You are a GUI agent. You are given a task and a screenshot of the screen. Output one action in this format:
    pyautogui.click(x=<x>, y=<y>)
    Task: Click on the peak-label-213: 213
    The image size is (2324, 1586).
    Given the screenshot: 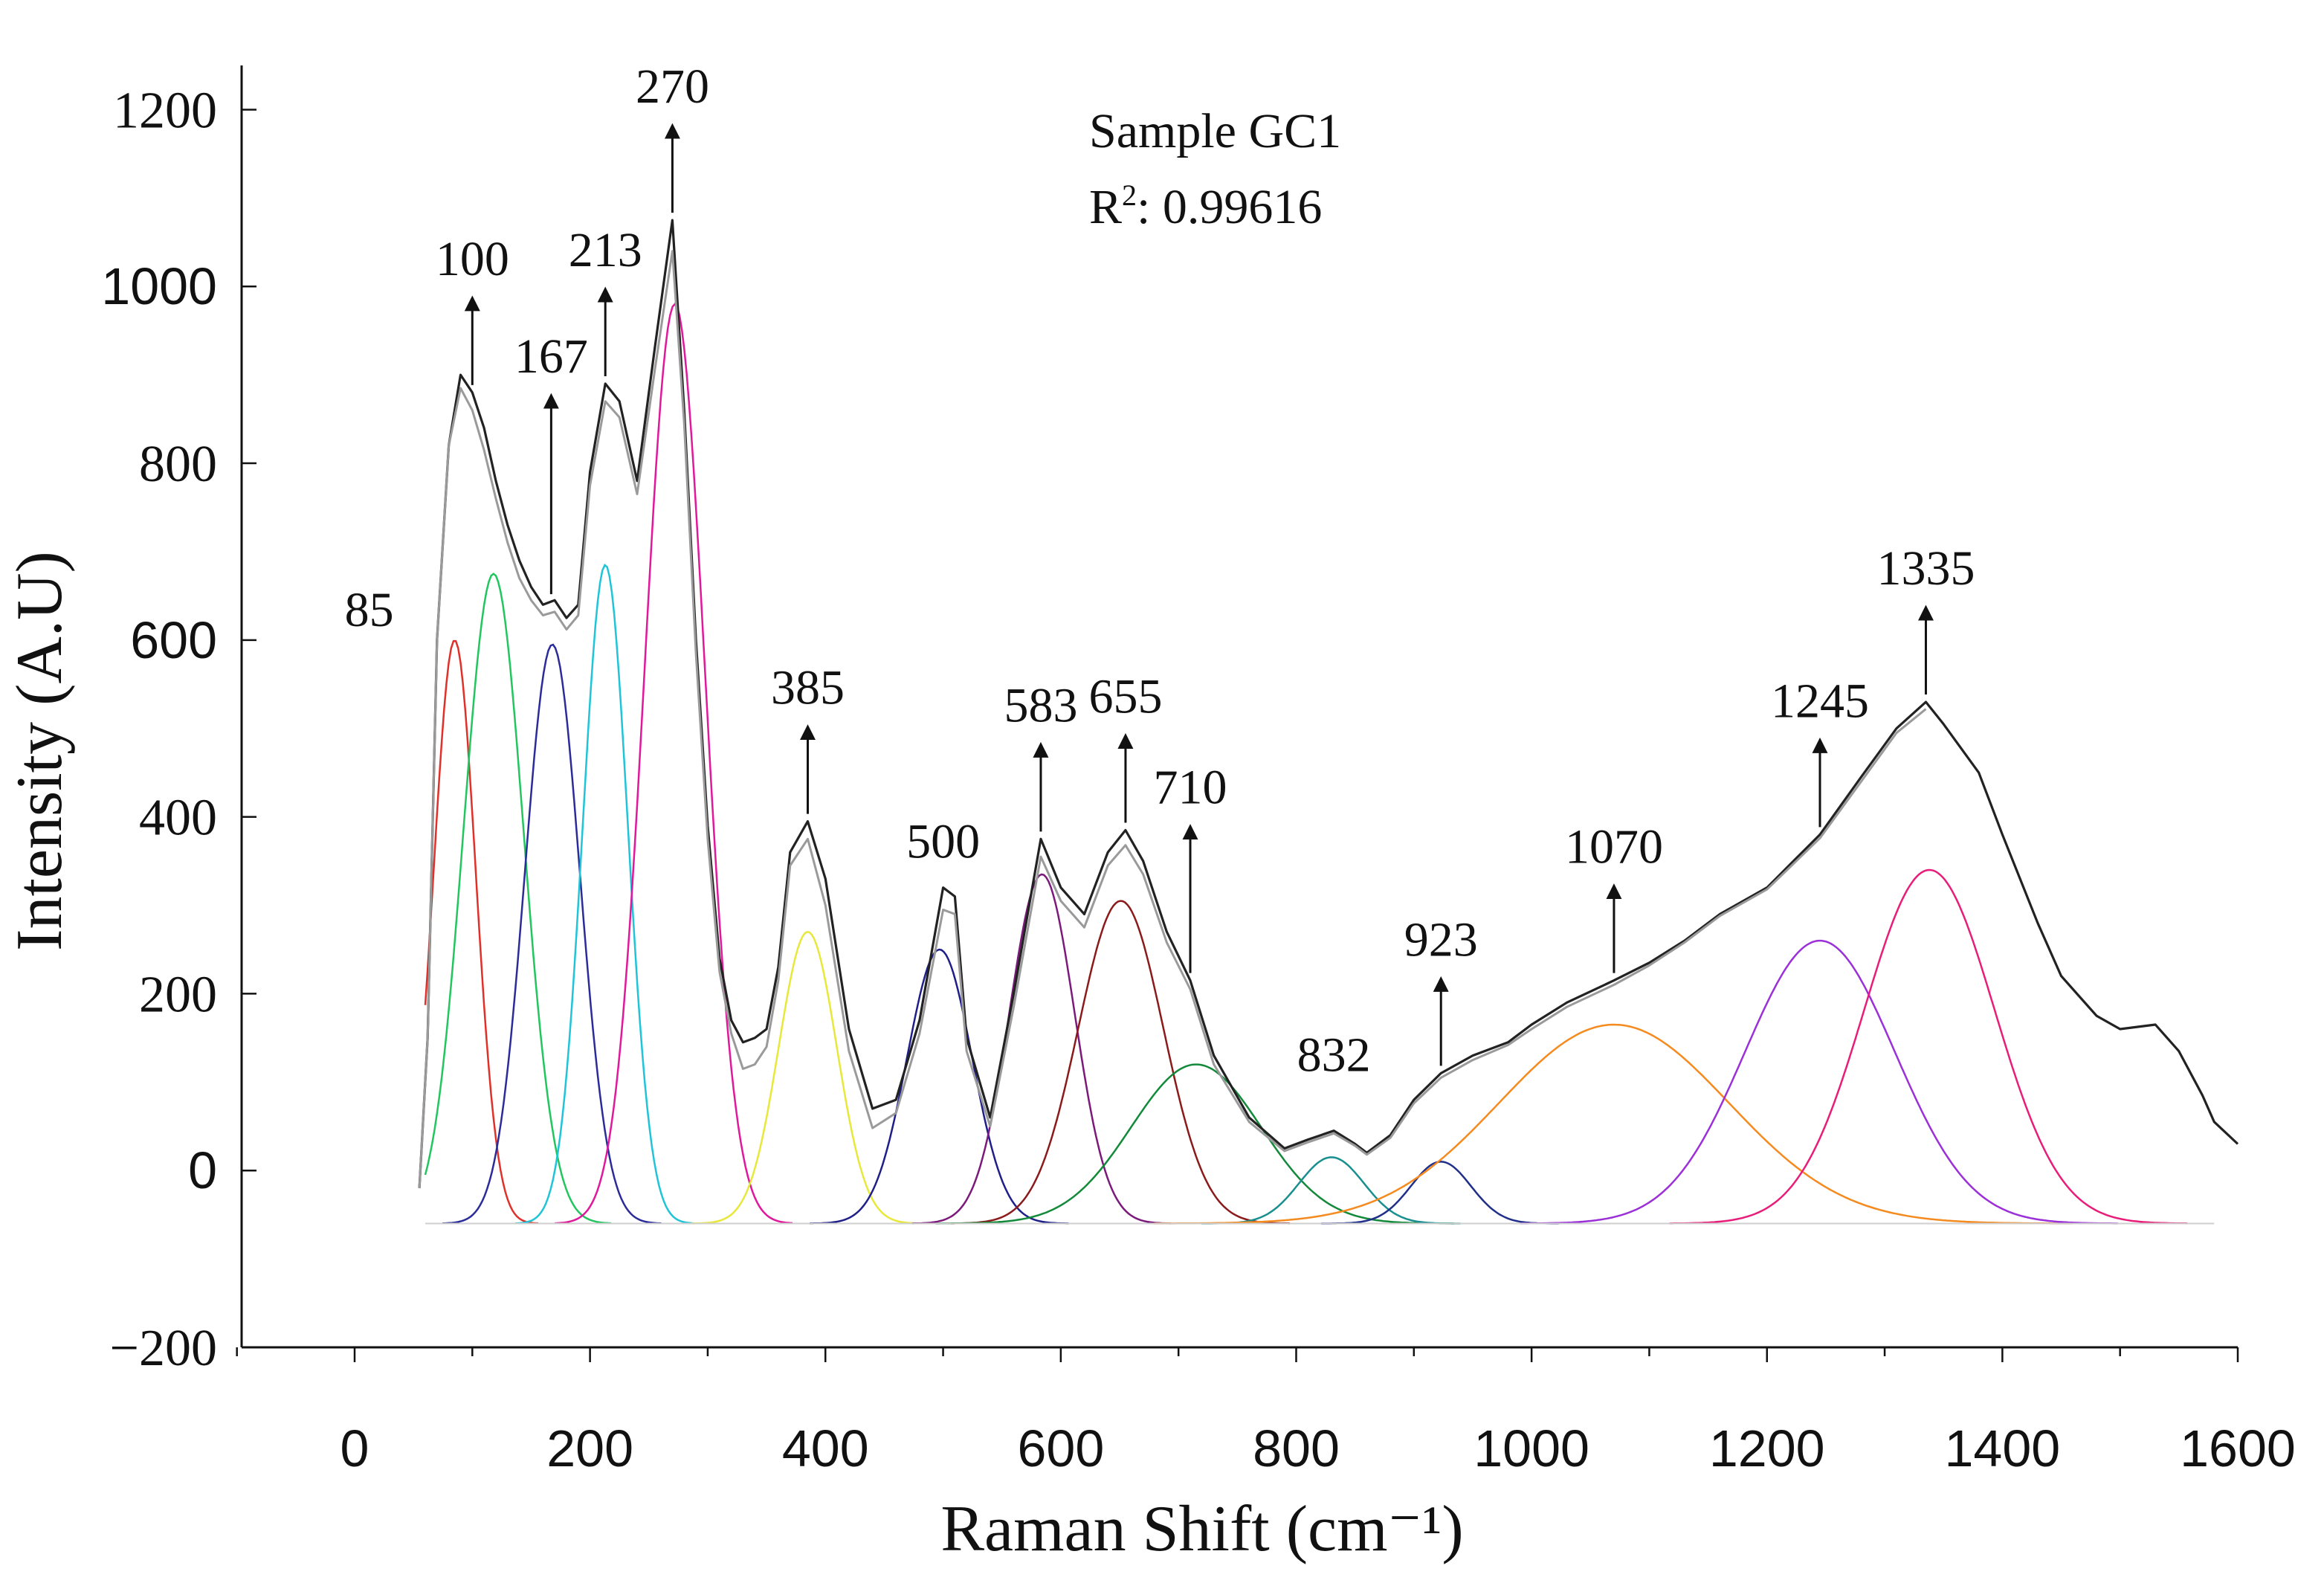 What is the action you would take?
    pyautogui.click(x=605, y=250)
    